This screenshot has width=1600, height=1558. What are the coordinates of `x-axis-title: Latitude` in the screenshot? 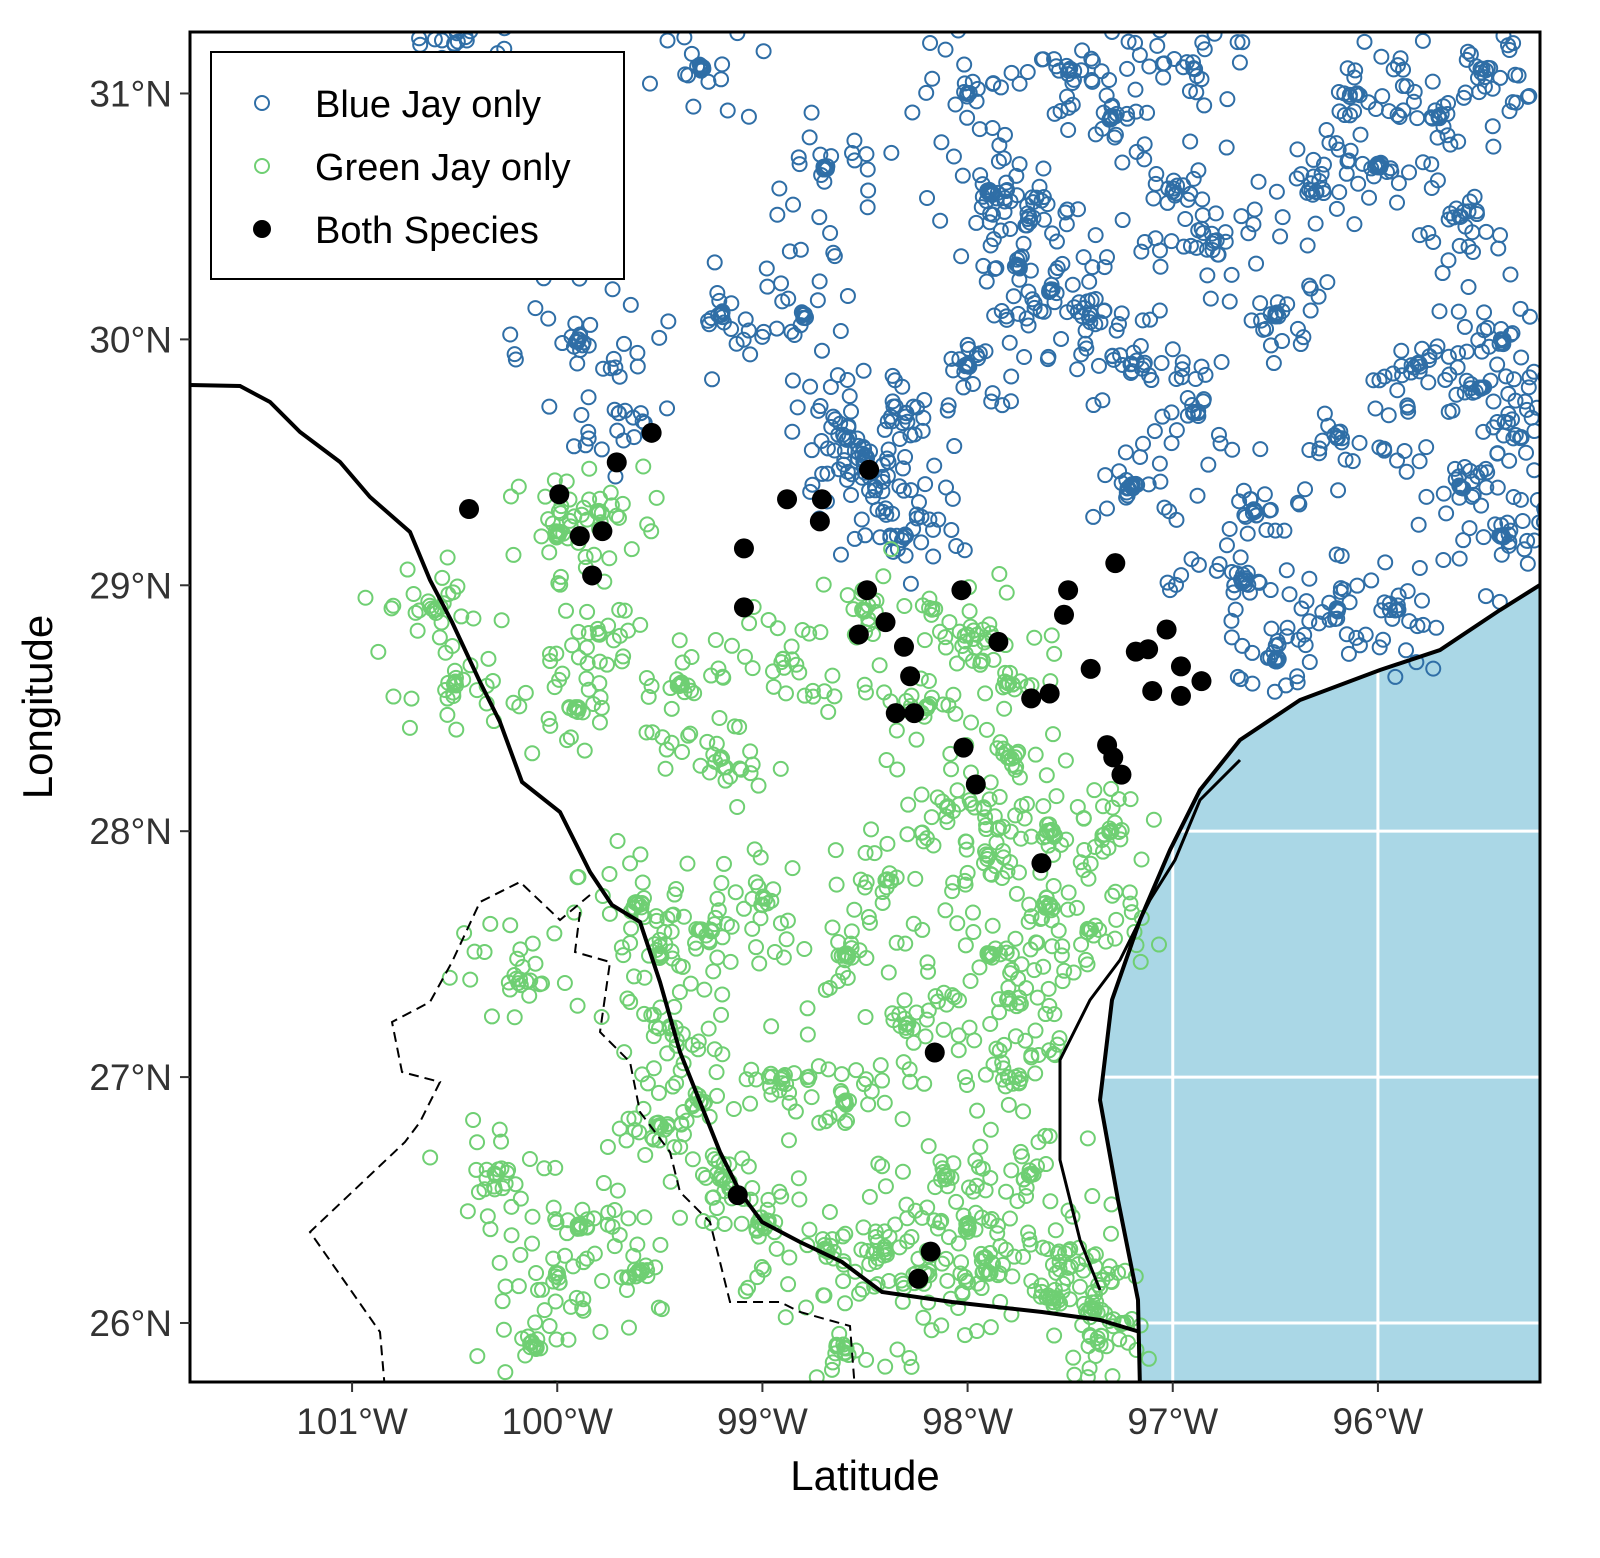 It's located at (864, 1475).